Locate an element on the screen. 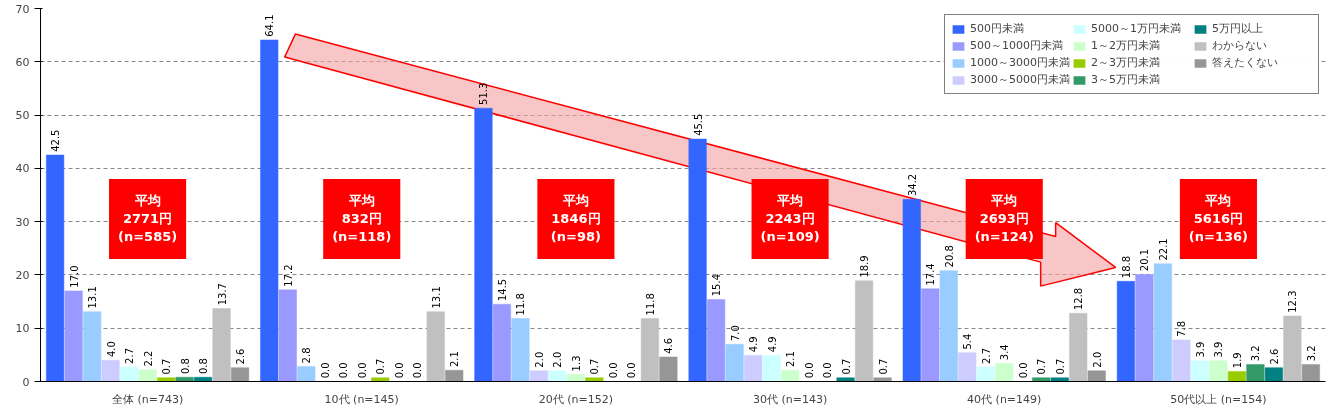  y-tick-label: 20 is located at coordinates (22, 275).